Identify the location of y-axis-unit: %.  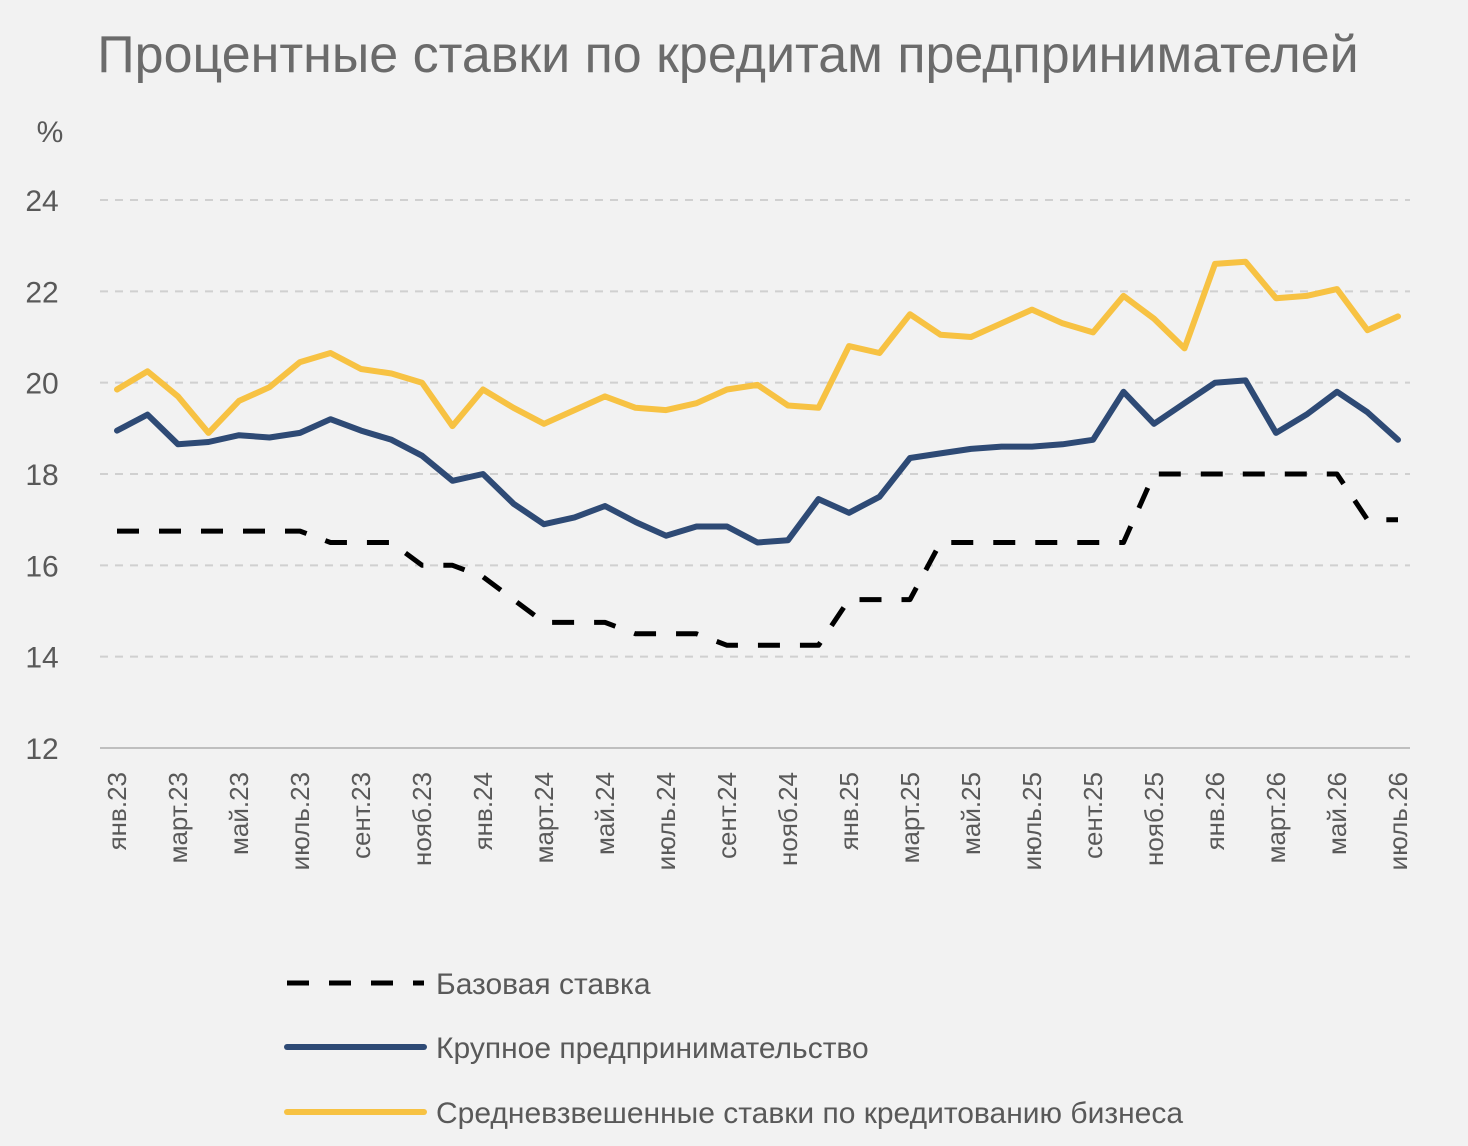
(50, 132).